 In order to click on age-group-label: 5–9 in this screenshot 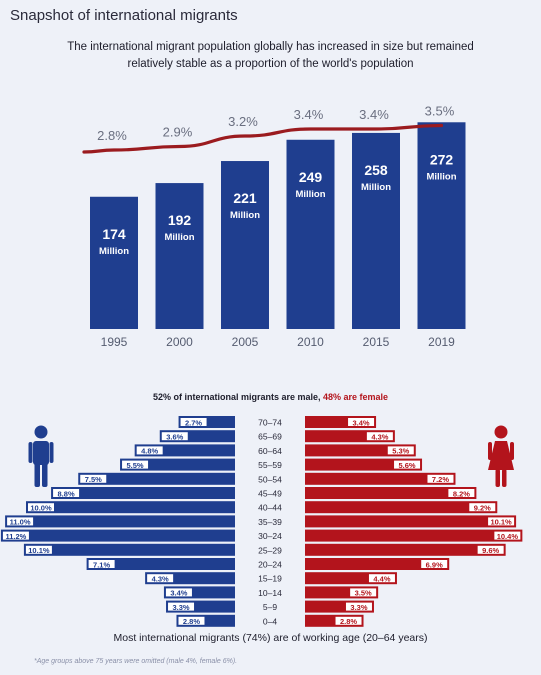, I will do `click(270, 607)`.